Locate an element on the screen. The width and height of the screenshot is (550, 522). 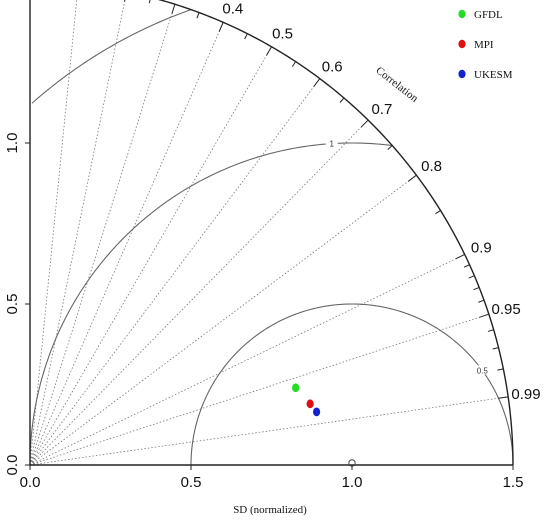
legend-label: UKESM is located at coordinates (493, 75).